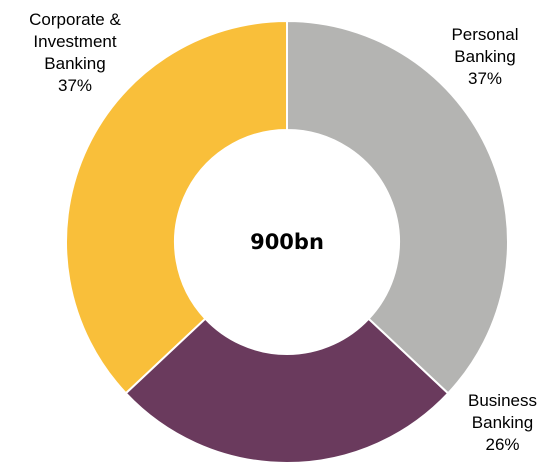 Image resolution: width=557 pixels, height=464 pixels. I want to click on slice-label: Business Banking 26%, so click(502, 423).